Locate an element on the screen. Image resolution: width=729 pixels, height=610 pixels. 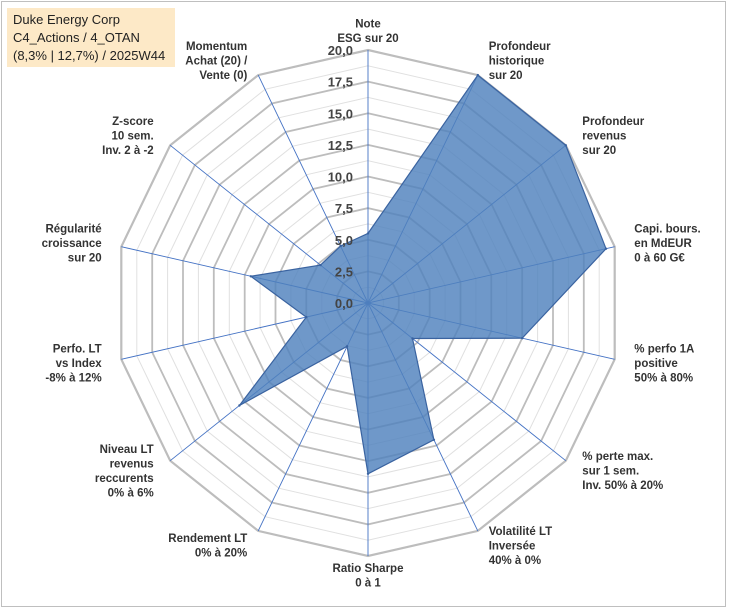
tick-label: 17,5 is located at coordinates (340, 82).